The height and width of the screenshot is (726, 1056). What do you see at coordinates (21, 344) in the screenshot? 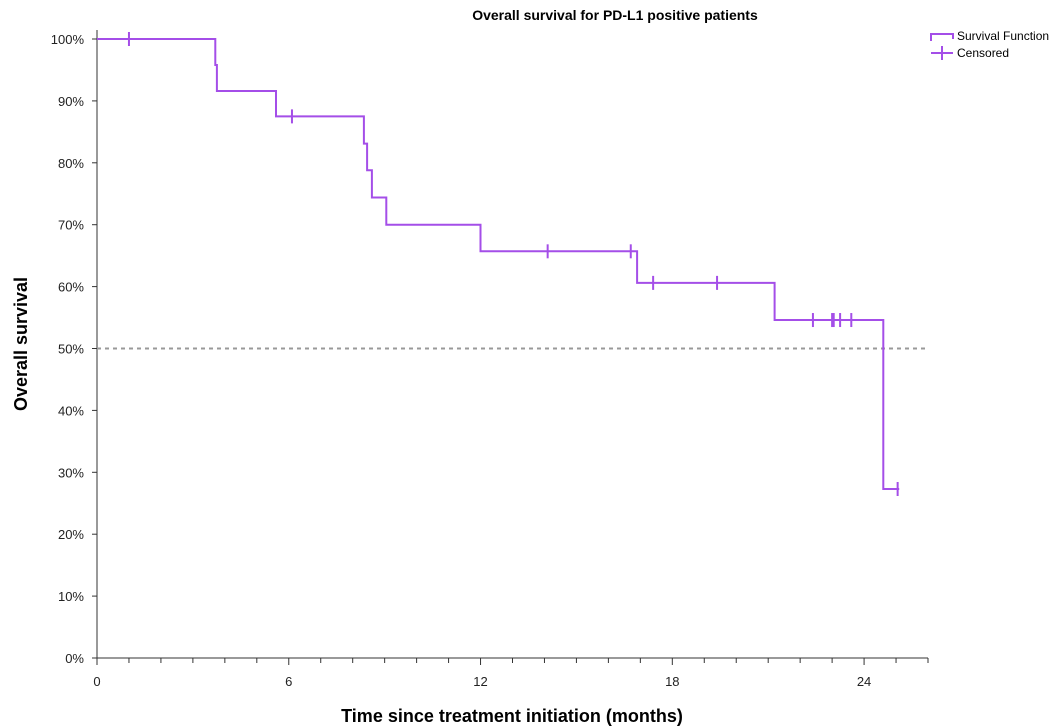
I see `y-axis-title: Overall survival` at bounding box center [21, 344].